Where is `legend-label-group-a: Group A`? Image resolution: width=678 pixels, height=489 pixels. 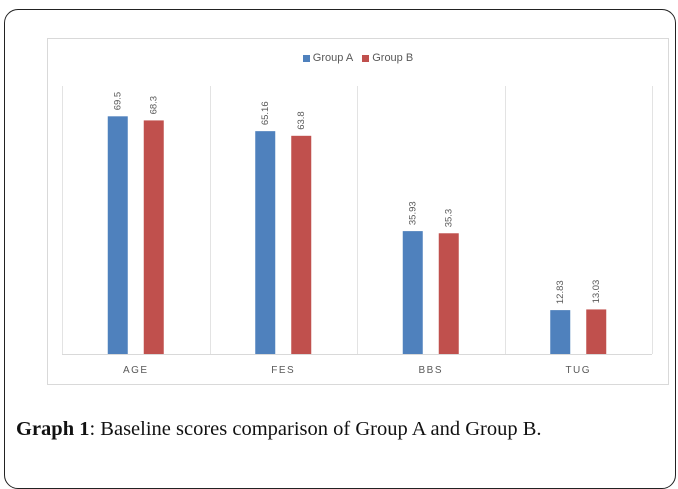
legend-label-group-a: Group A is located at coordinates (333, 58).